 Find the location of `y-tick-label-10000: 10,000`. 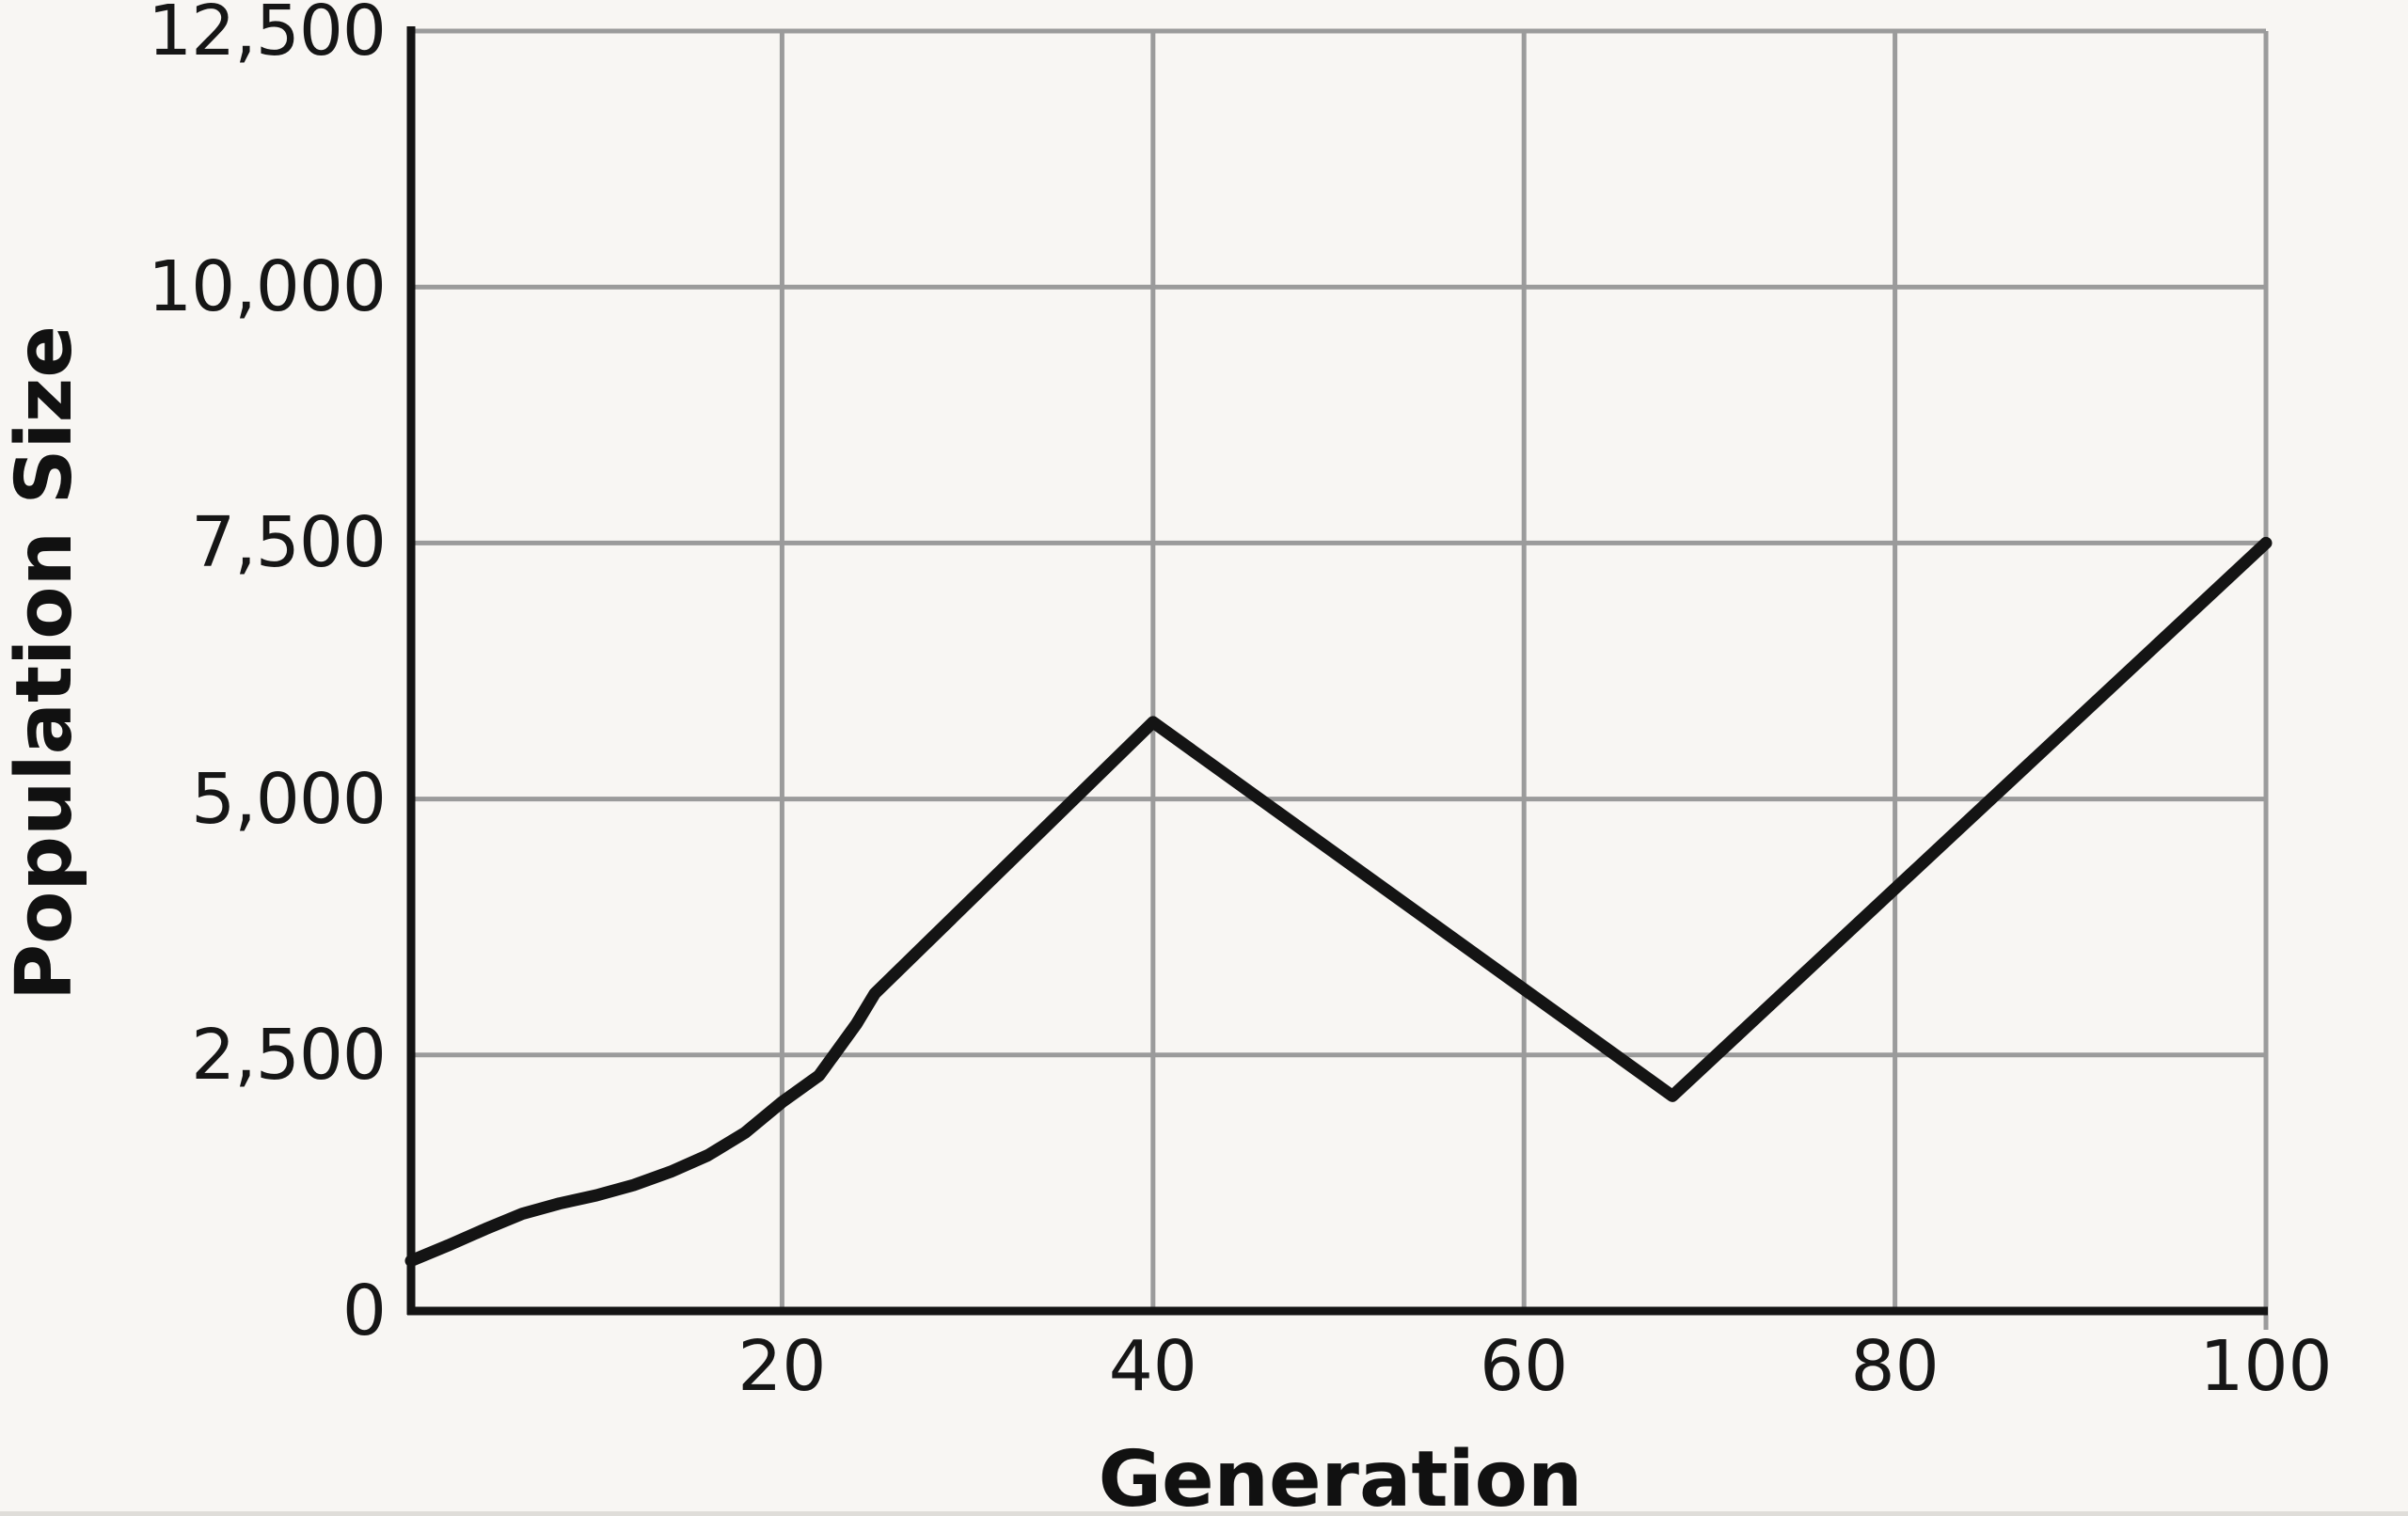

y-tick-label-10000: 10,000 is located at coordinates (268, 287).